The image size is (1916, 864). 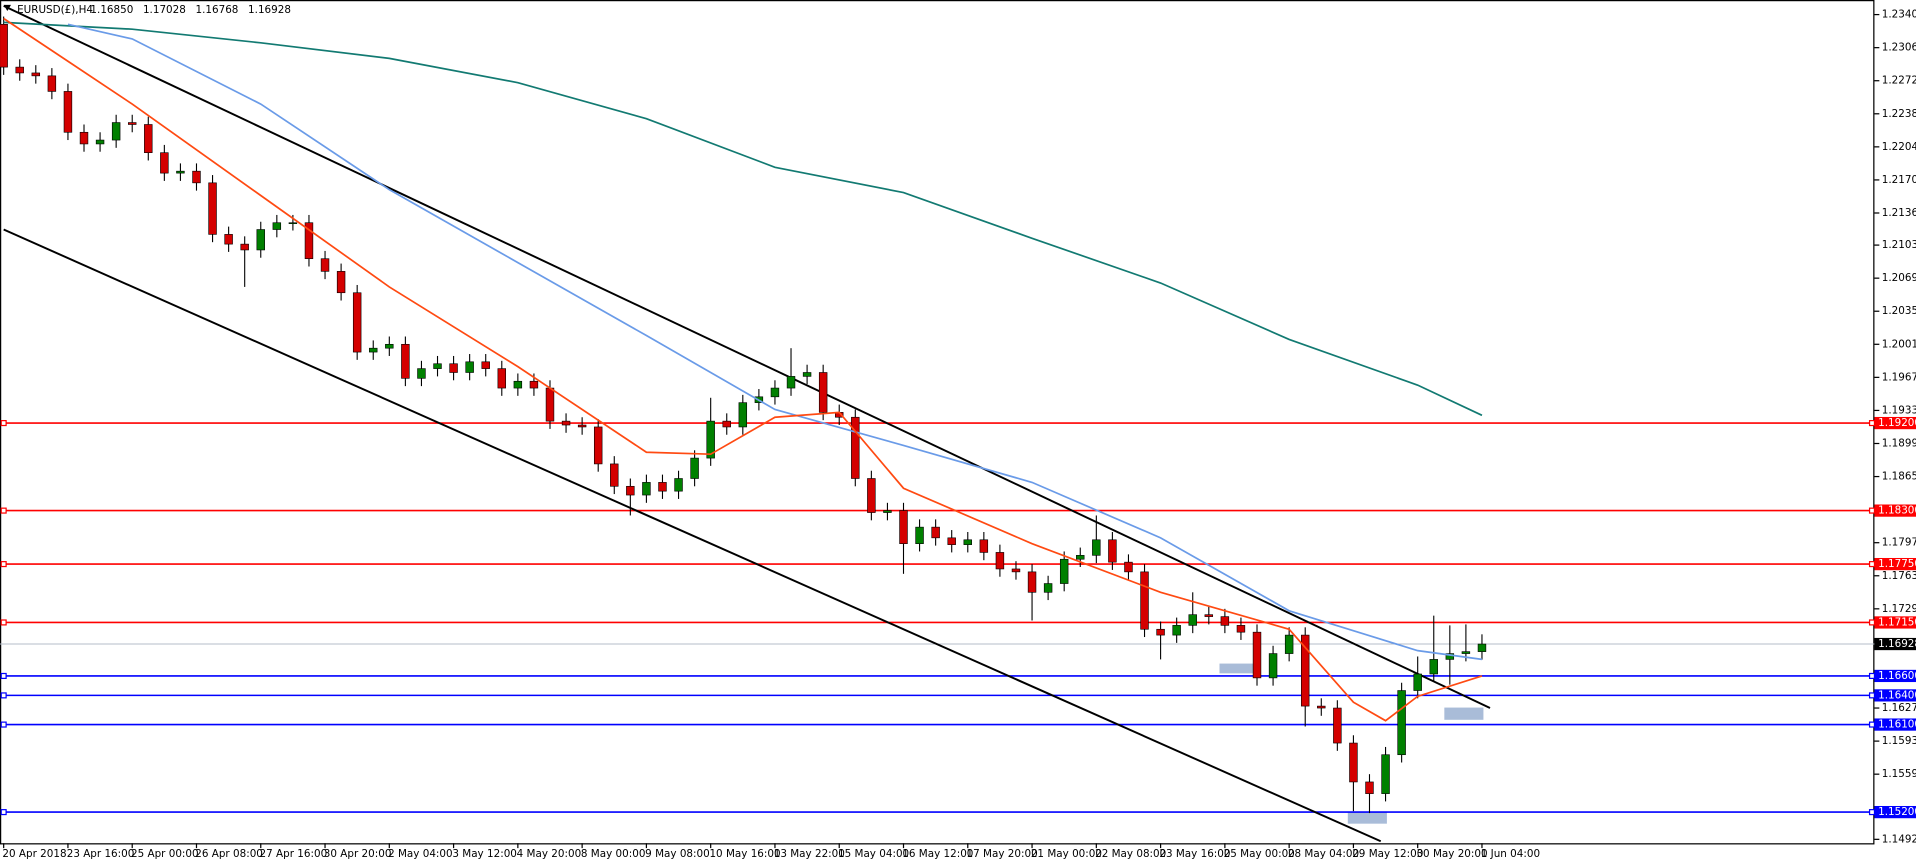 What do you see at coordinates (101, 854) in the screenshot?
I see `x-tick-label: 23 Apr 16:00` at bounding box center [101, 854].